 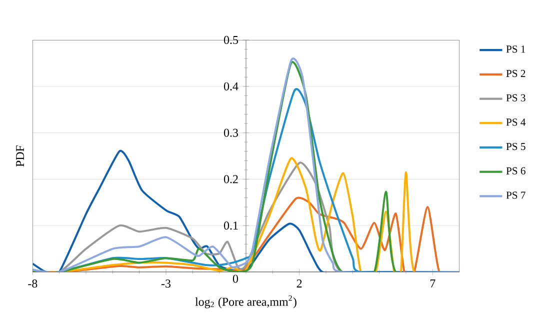 What do you see at coordinates (516, 122) in the screenshot?
I see `legend-label: PS 4` at bounding box center [516, 122].